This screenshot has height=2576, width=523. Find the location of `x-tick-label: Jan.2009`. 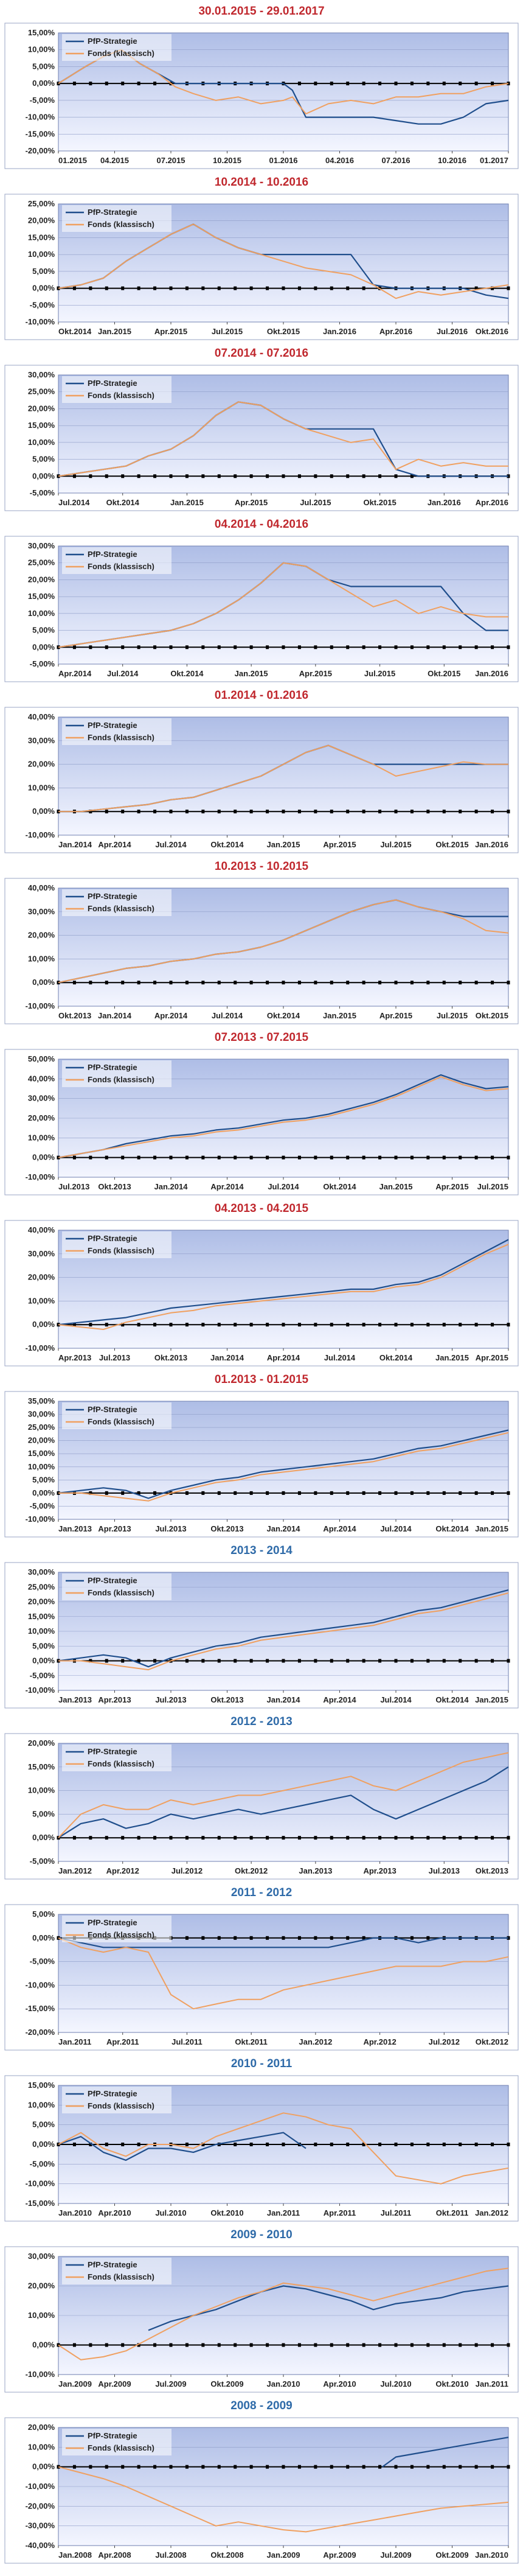

x-tick-label: Jan.2009 is located at coordinates (283, 2555).